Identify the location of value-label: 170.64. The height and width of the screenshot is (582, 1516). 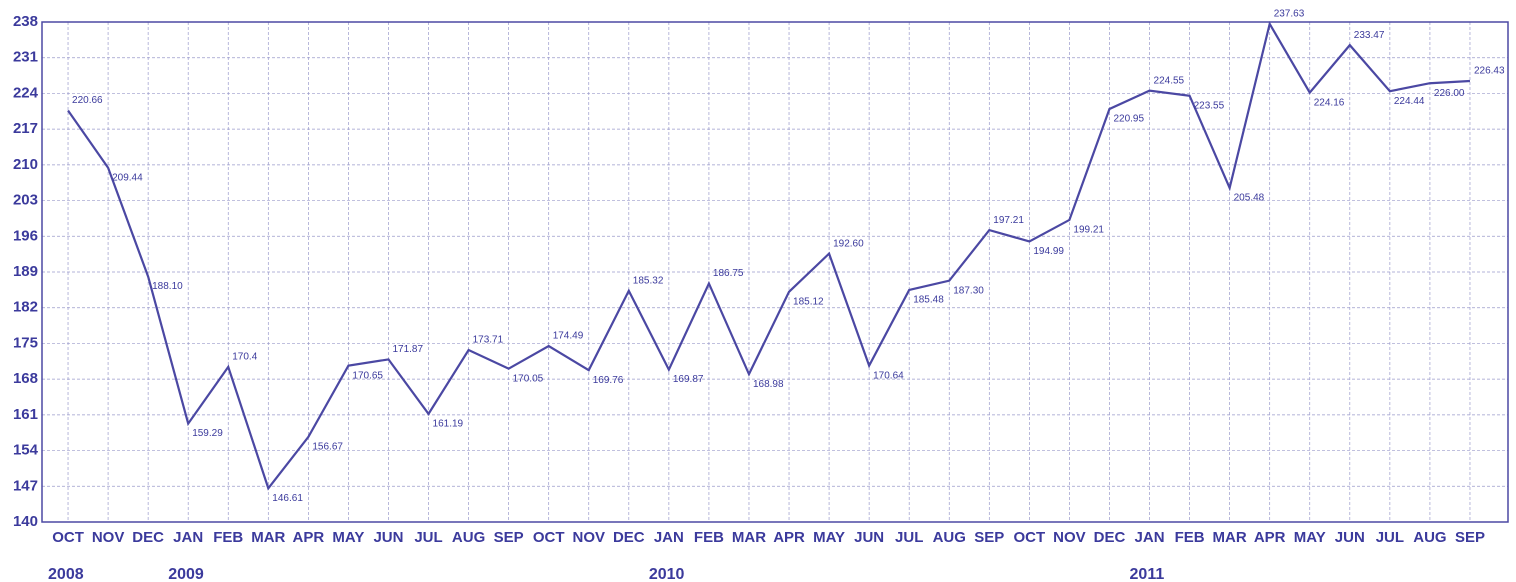
(888, 375).